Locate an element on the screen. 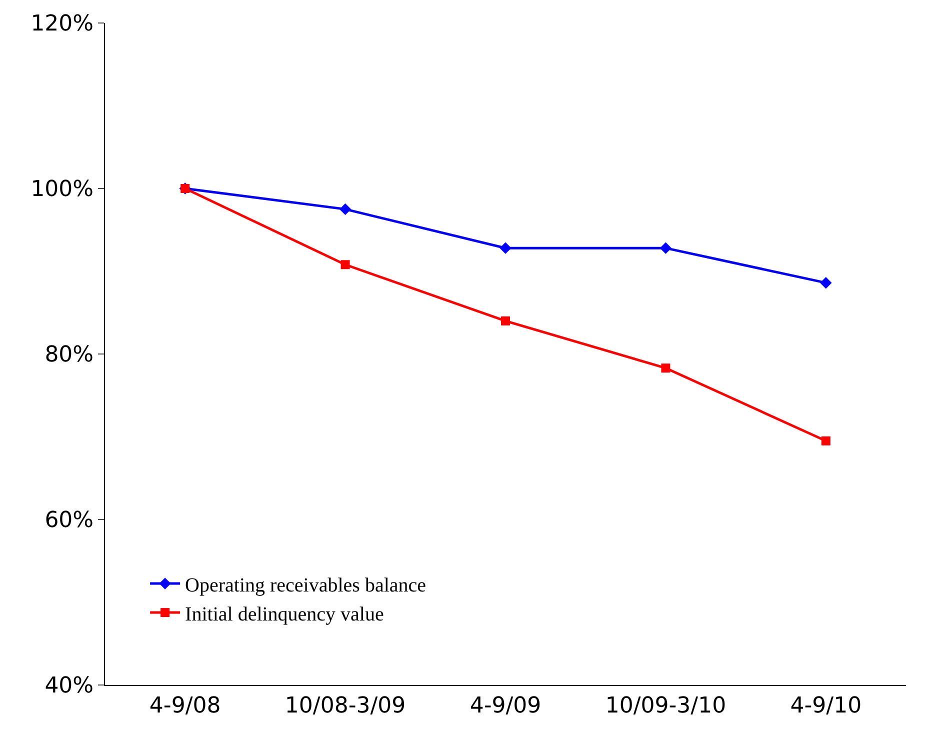 The height and width of the screenshot is (740, 926). y-tick-label: 80% is located at coordinates (69, 355).